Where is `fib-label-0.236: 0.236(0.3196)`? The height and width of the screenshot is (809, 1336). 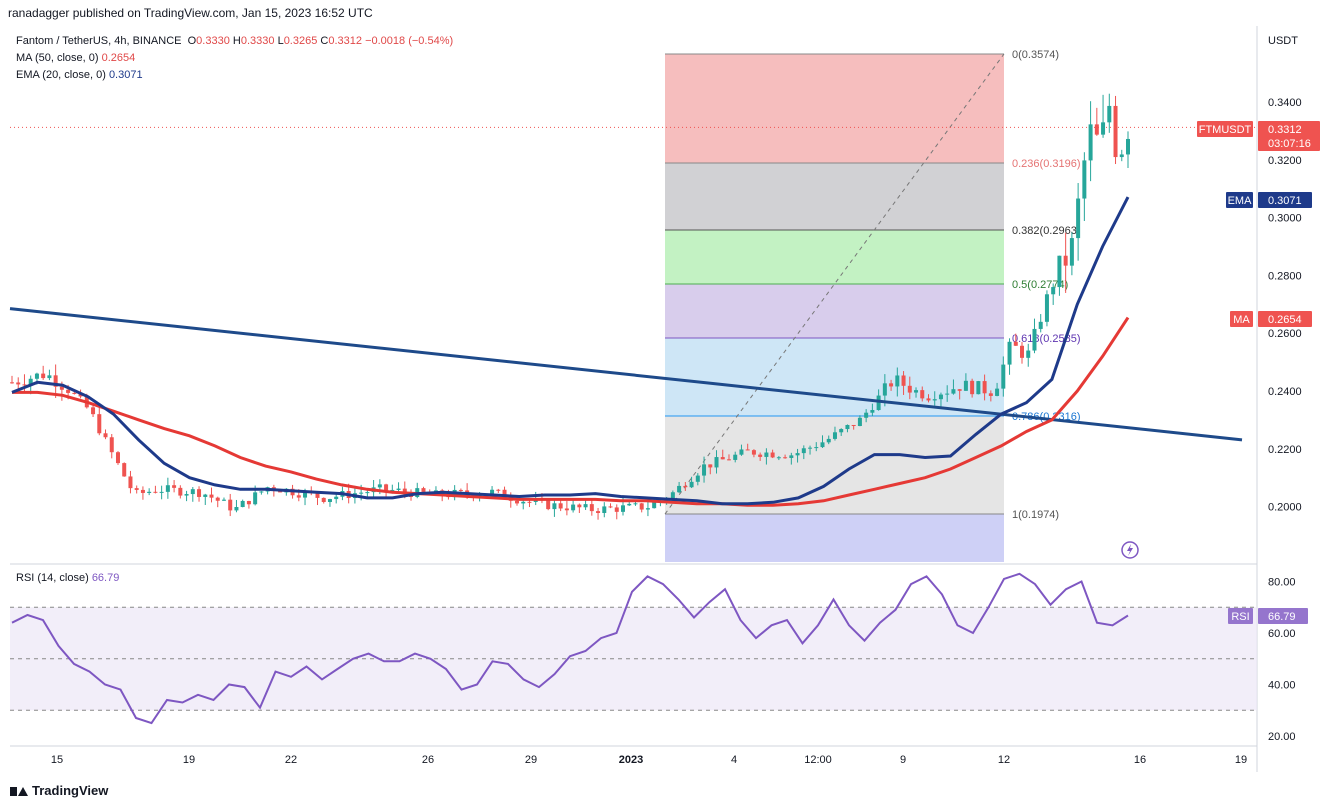
fib-label-0.236: 0.236(0.3196) is located at coordinates (1046, 164).